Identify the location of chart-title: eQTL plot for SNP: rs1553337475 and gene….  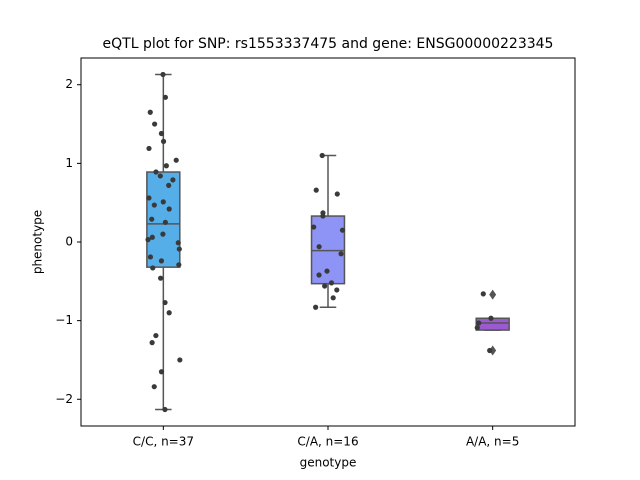
(328, 44).